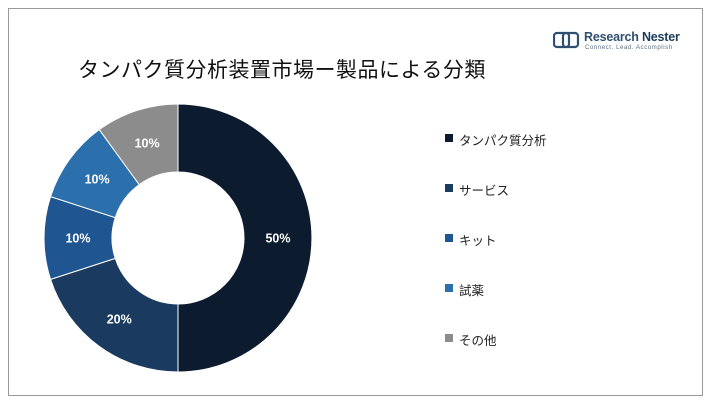  Describe the element at coordinates (472, 290) in the screenshot. I see `legend-label-4: 試薬` at that location.